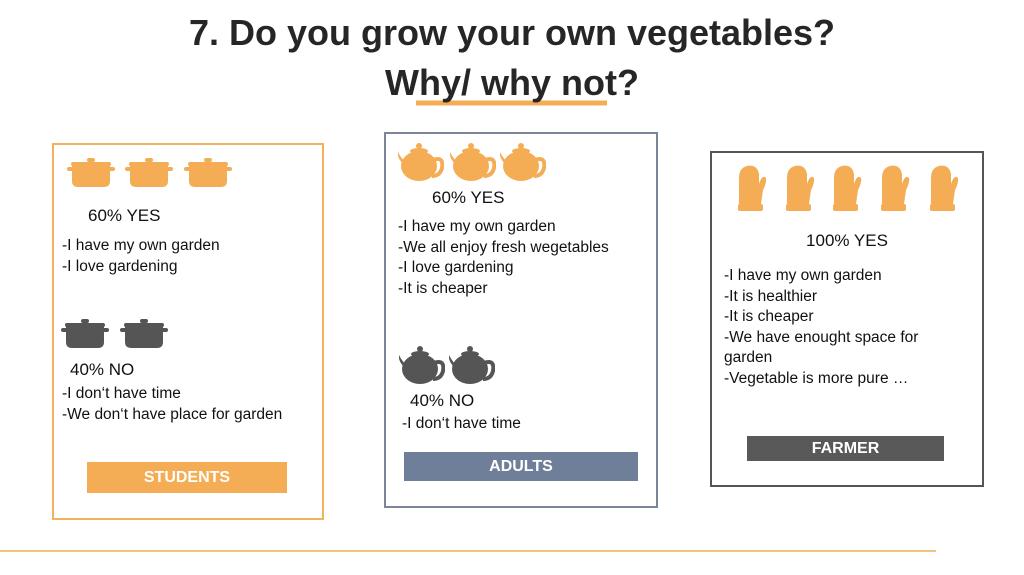 The image size is (1024, 575). Describe the element at coordinates (771, 296) in the screenshot. I see `reason: -It is healthier` at that location.